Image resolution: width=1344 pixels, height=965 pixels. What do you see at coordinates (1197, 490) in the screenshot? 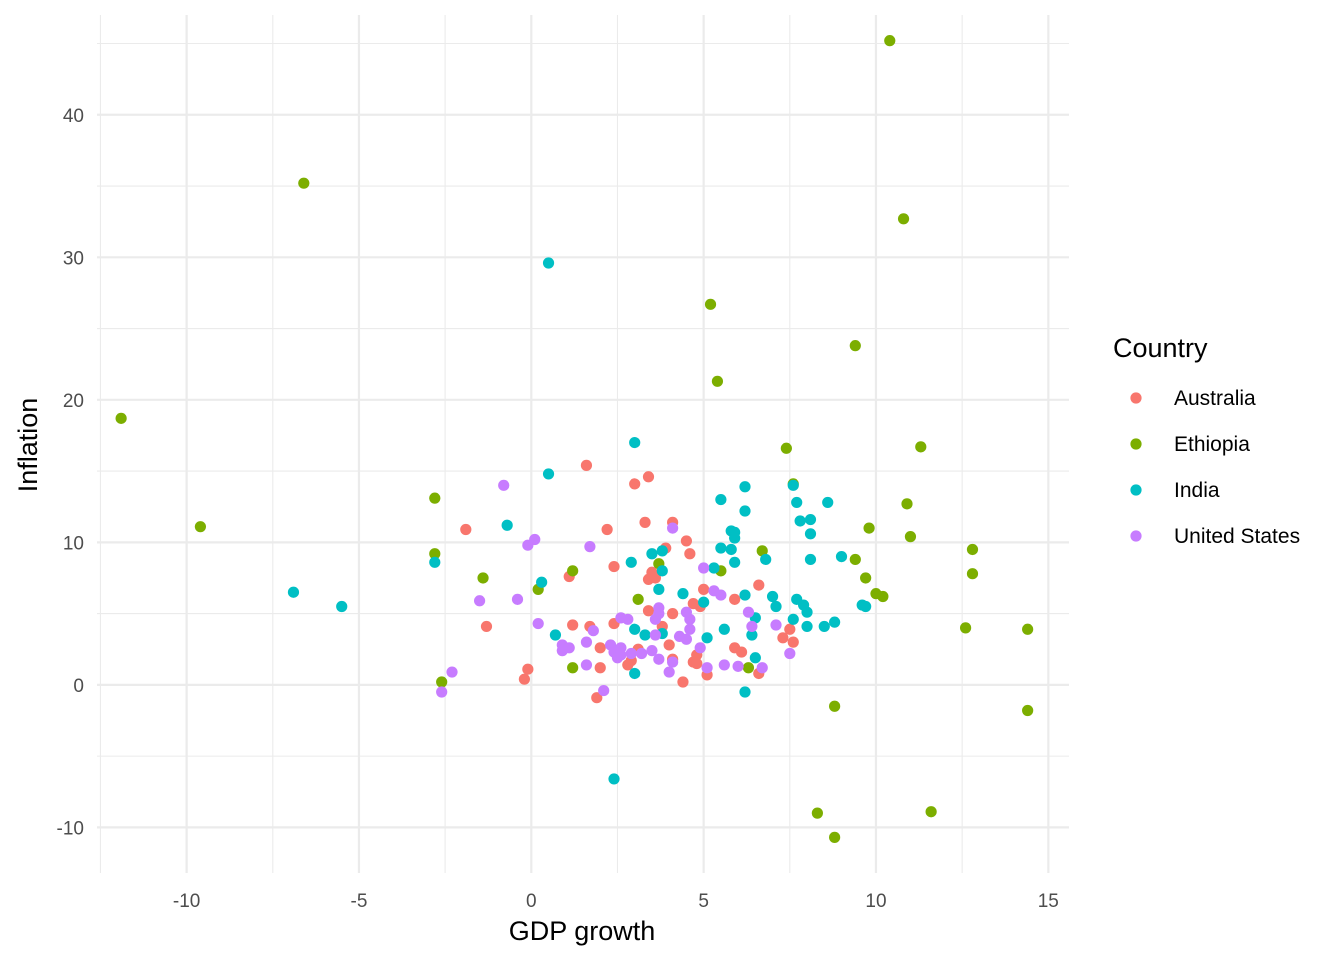
I see `legend-label: India` at bounding box center [1197, 490].